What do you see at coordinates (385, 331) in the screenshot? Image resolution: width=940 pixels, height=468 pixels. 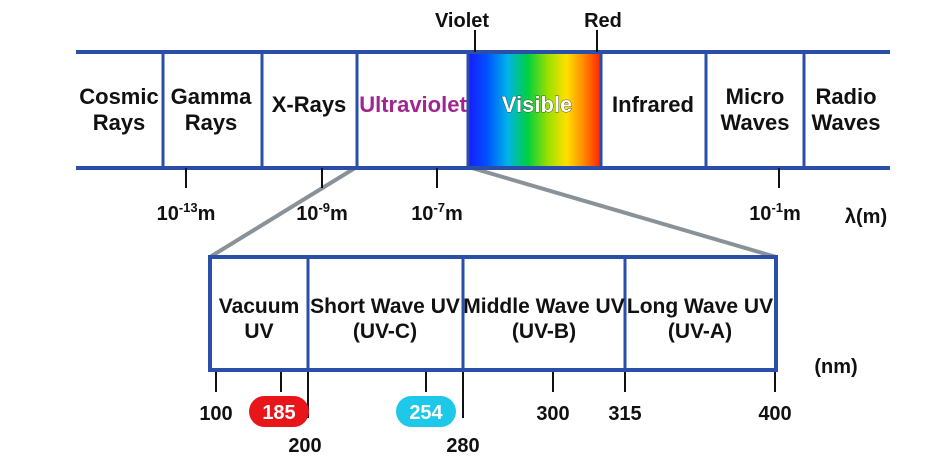 I see `uv-band-uvc-line2: (UV-C)` at bounding box center [385, 331].